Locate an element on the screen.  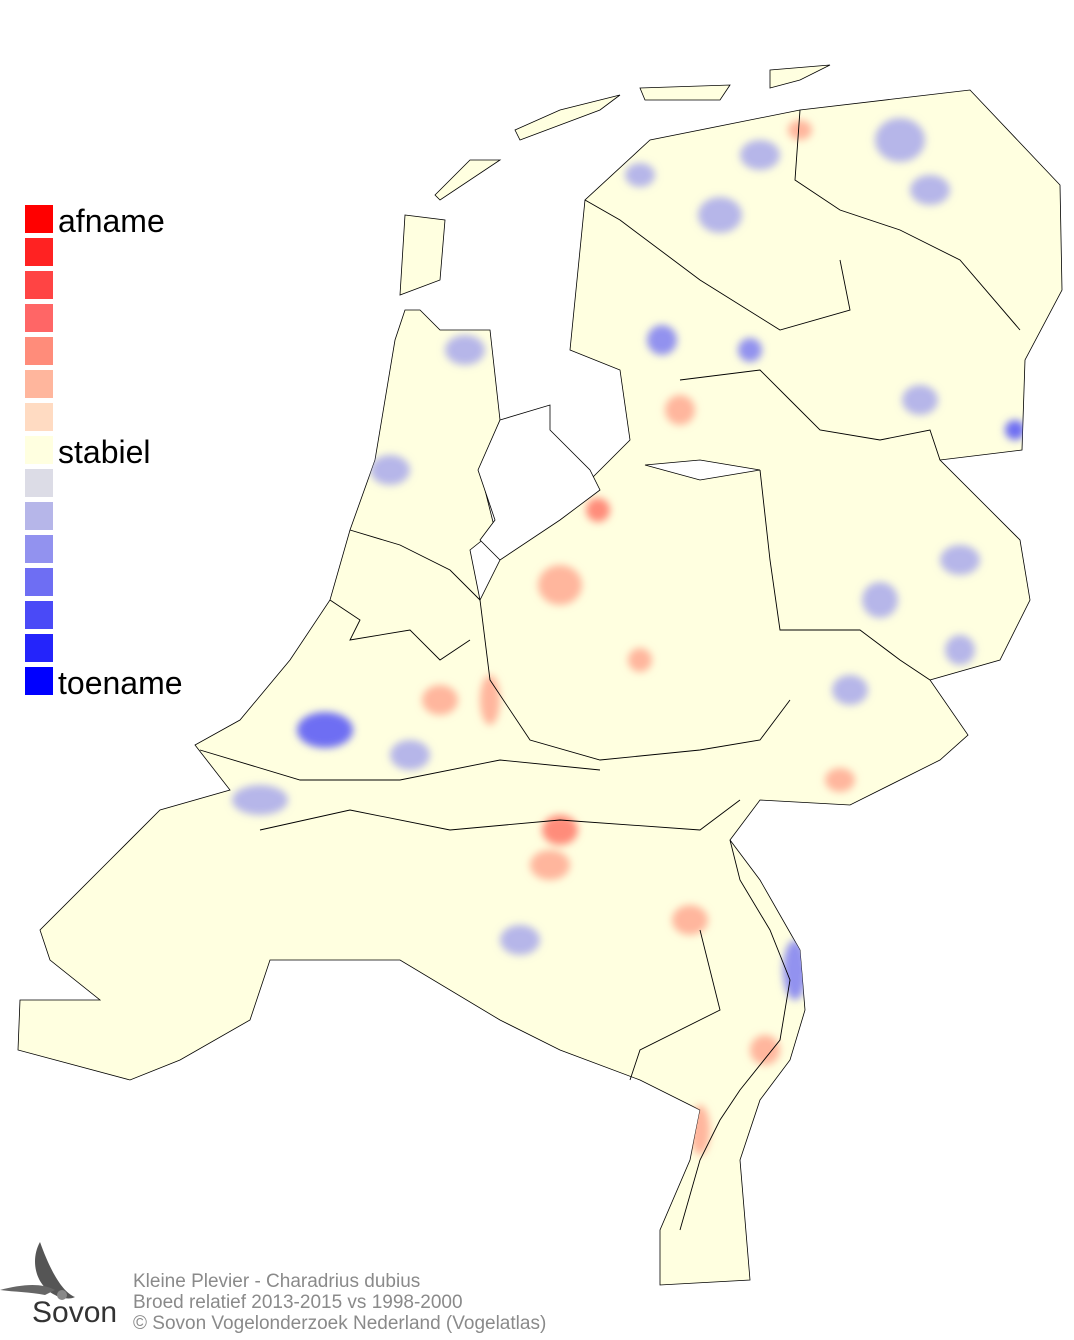
wadden-islands is located at coordinates (615, 180).